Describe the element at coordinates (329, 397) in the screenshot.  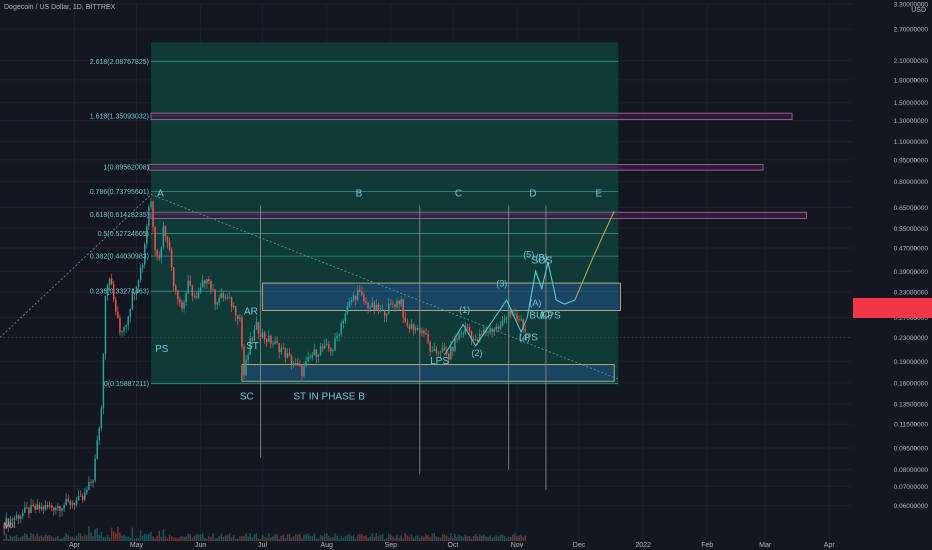
I see `wyckoff-label: ST IN PHASE B` at that location.